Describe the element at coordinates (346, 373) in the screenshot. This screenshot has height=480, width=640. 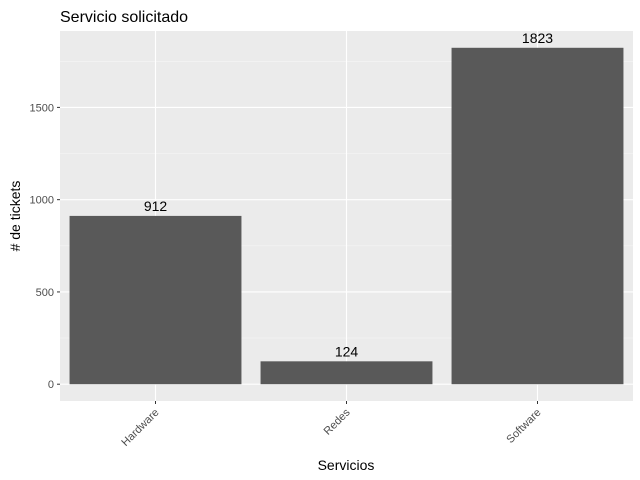
I see `bar-redes` at that location.